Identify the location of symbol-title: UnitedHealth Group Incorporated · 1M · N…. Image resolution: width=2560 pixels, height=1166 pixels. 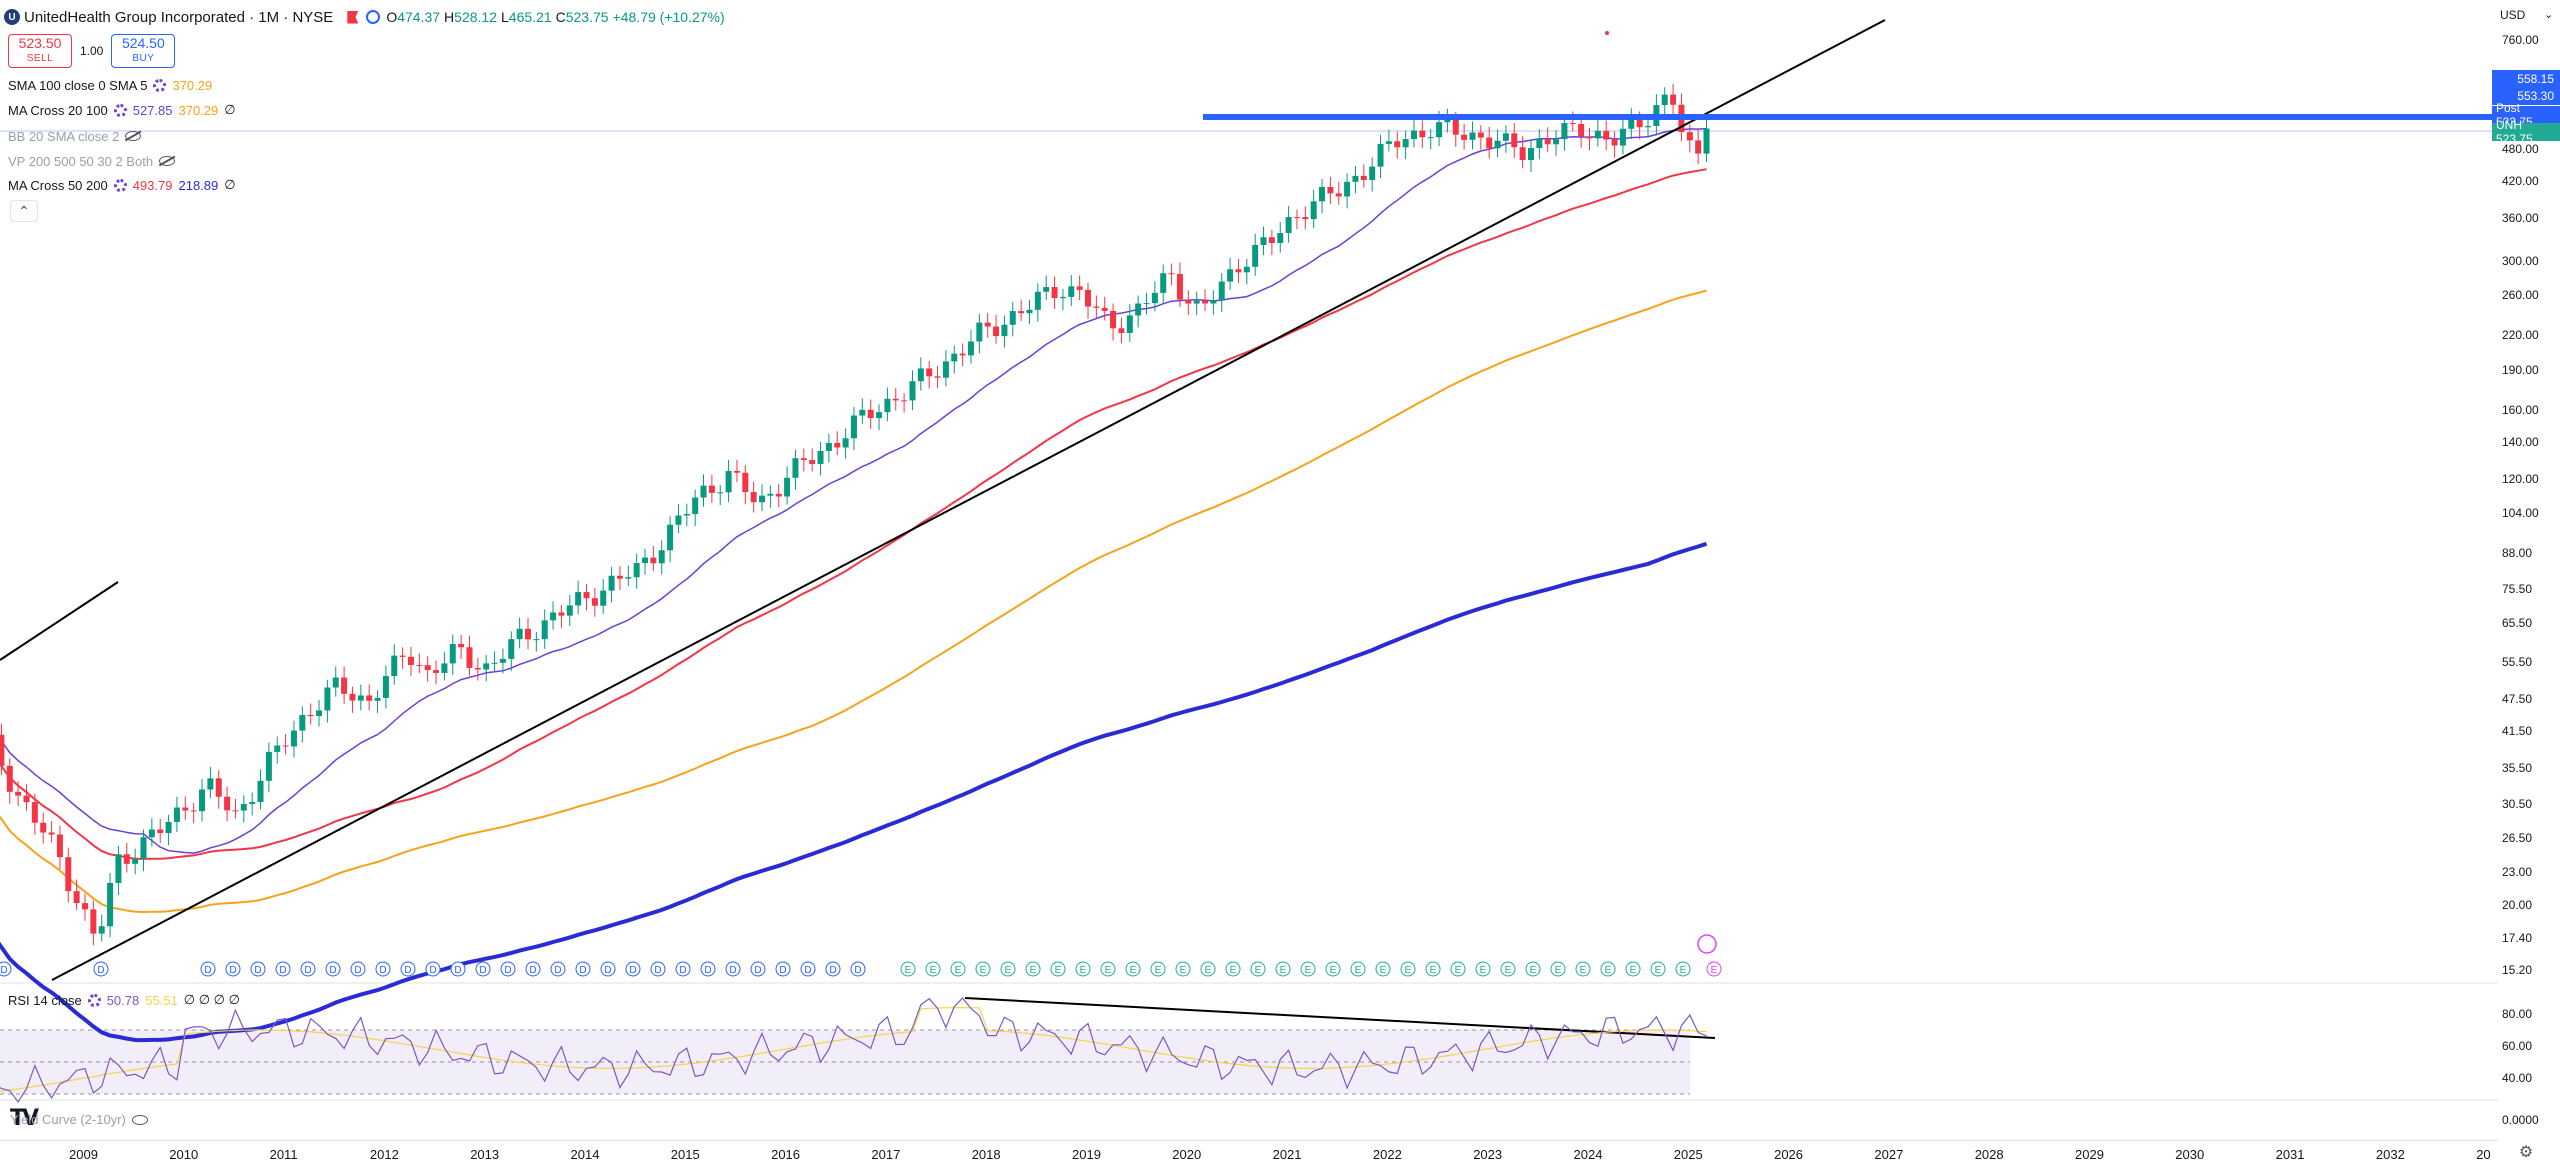
(179, 17).